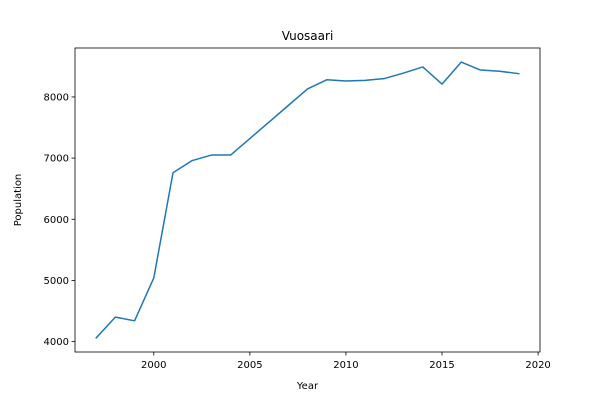  I want to click on chart-title: Vuosaari, so click(308, 36).